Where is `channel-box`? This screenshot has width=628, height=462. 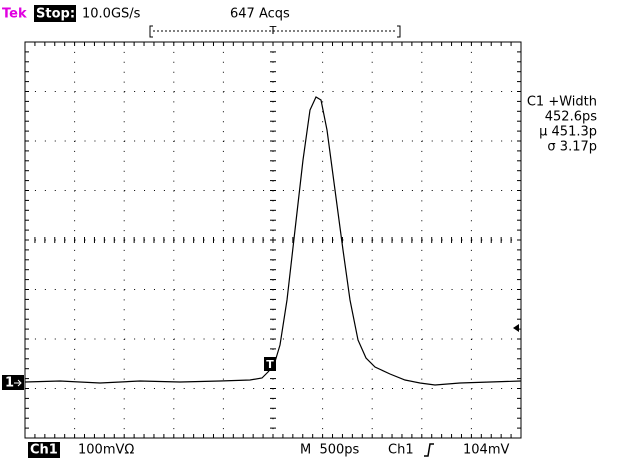
channel-box is located at coordinates (44, 450).